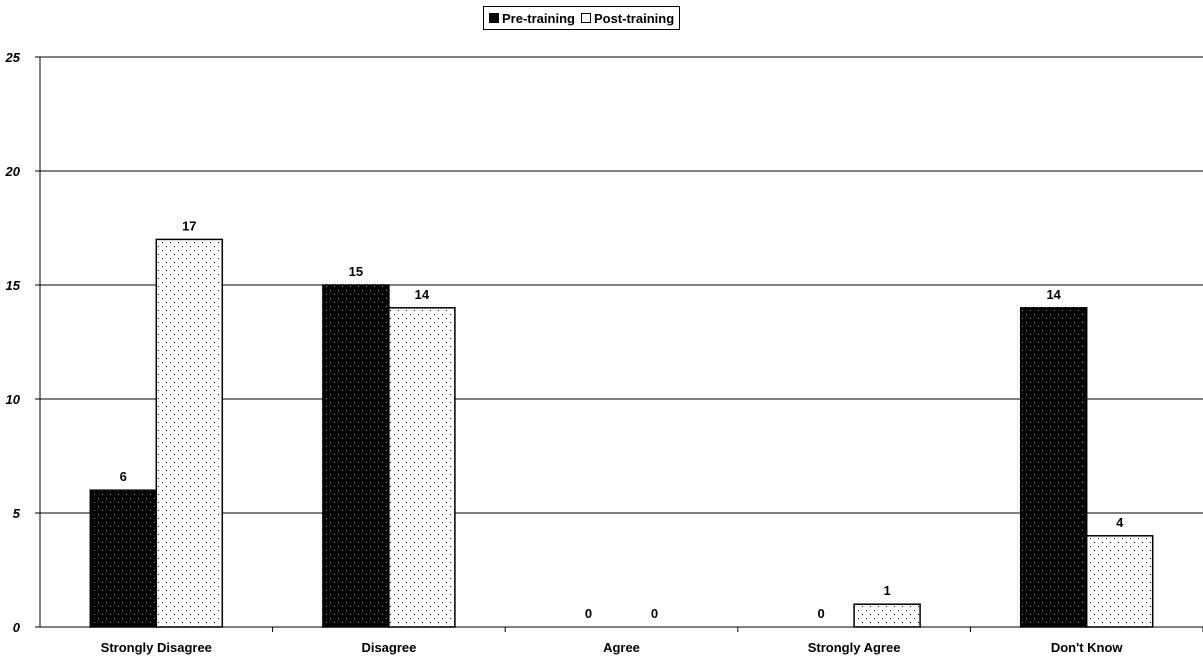 This screenshot has width=1203, height=661. What do you see at coordinates (820, 613) in the screenshot?
I see `data-label-pre-3: 0` at bounding box center [820, 613].